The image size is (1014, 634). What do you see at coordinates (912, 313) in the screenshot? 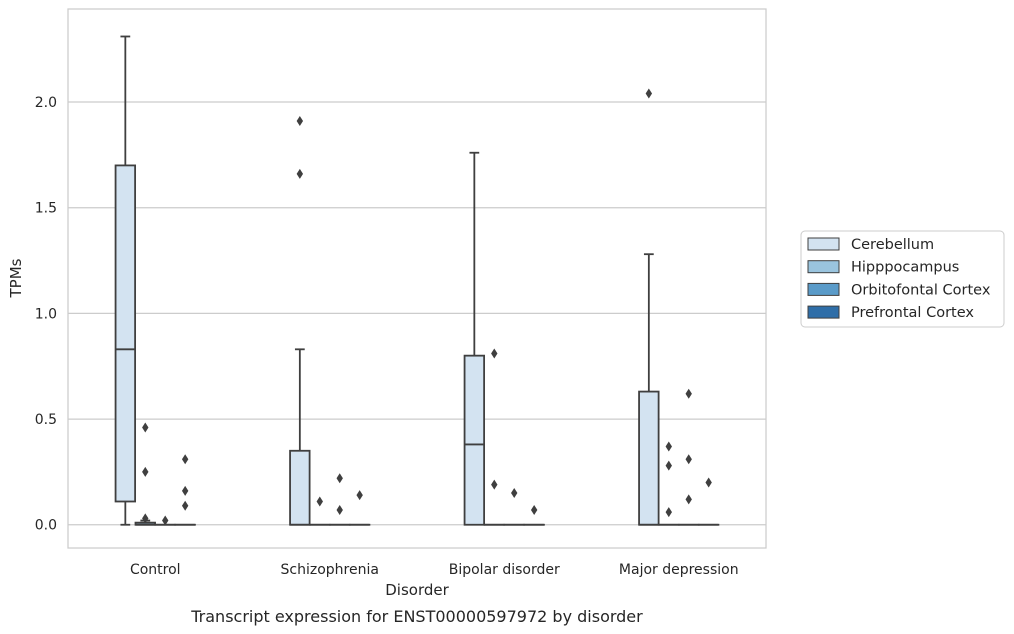
I see `legend-label: Prefrontal Cortex` at bounding box center [912, 313].